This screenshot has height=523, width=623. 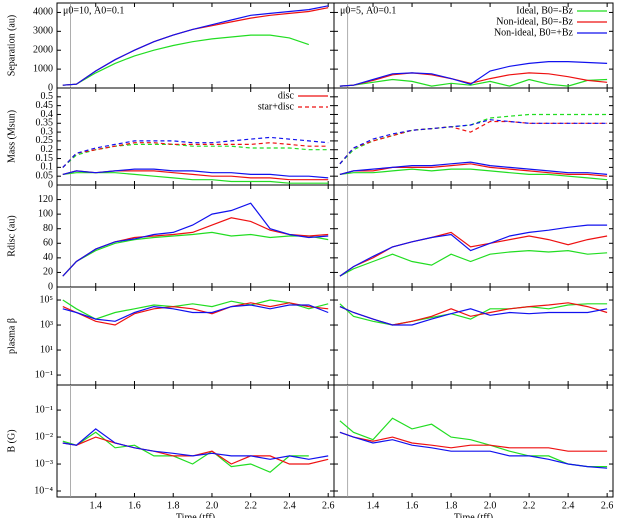 What do you see at coordinates (47, 299) in the screenshot?
I see `y-tick-label: 10⁵` at bounding box center [47, 299].